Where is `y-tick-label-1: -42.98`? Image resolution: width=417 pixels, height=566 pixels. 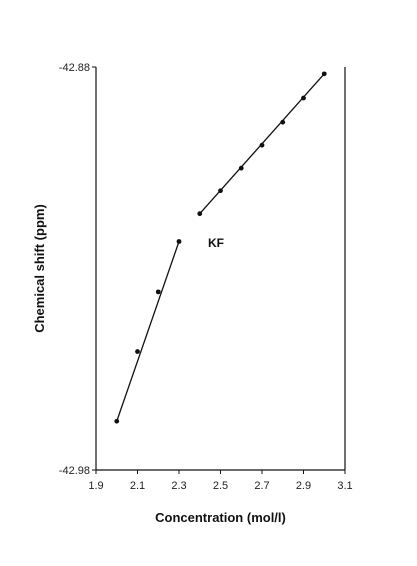
y-tick-label-1: -42.98 is located at coordinates (74, 471).